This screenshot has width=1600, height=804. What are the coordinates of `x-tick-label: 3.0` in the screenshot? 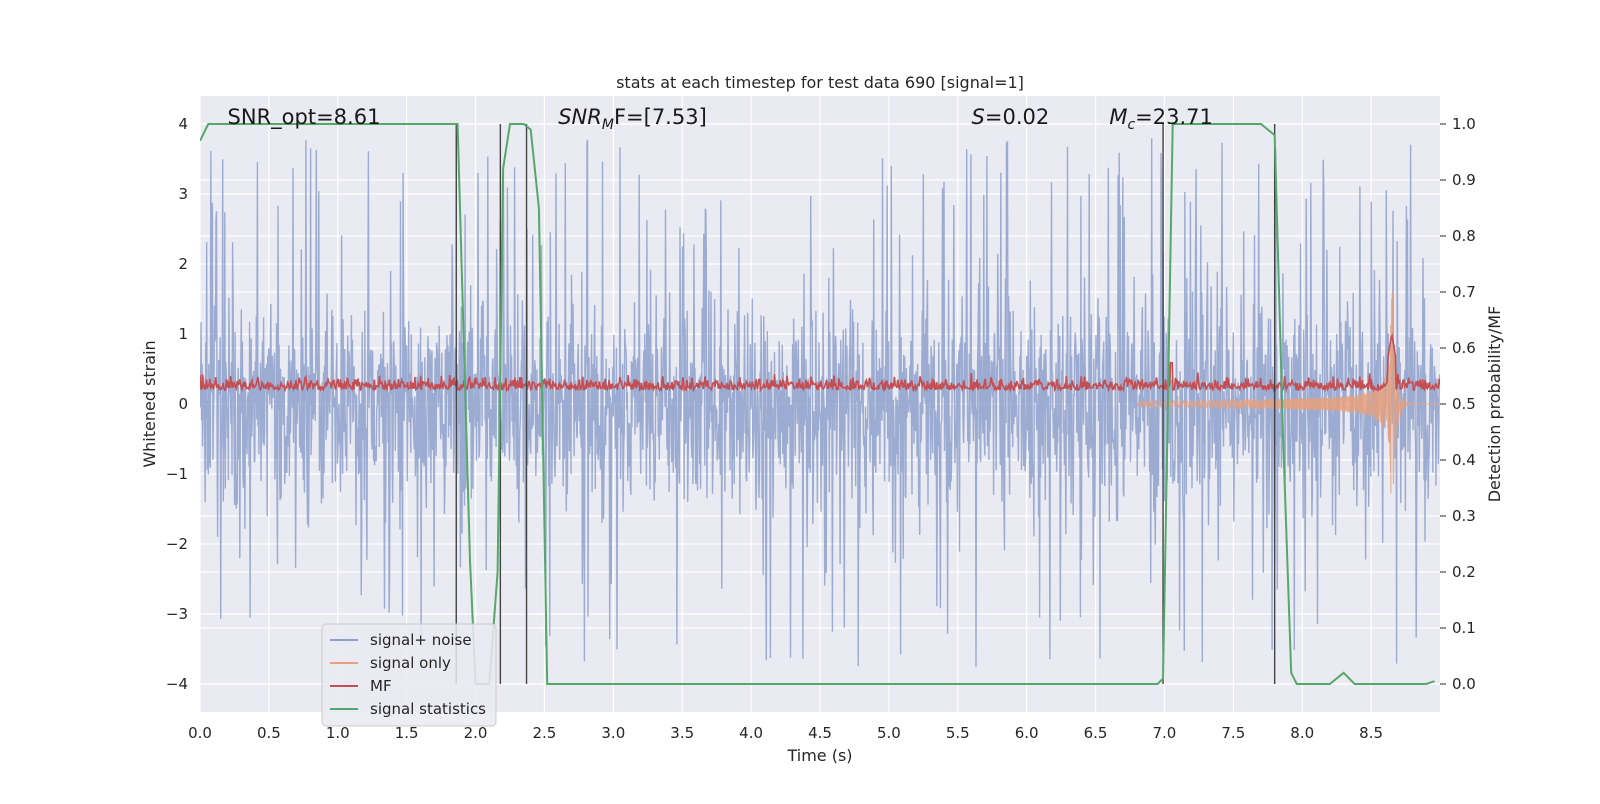 It's located at (613, 733).